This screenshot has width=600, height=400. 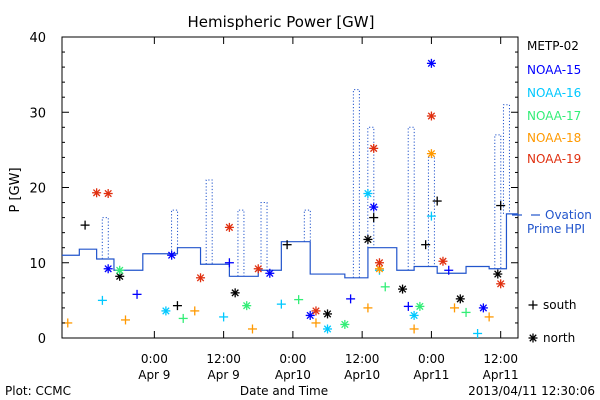 What do you see at coordinates (531, 391) in the screenshot?
I see `footer-right: 2013/04/11 12:30:06` at bounding box center [531, 391].